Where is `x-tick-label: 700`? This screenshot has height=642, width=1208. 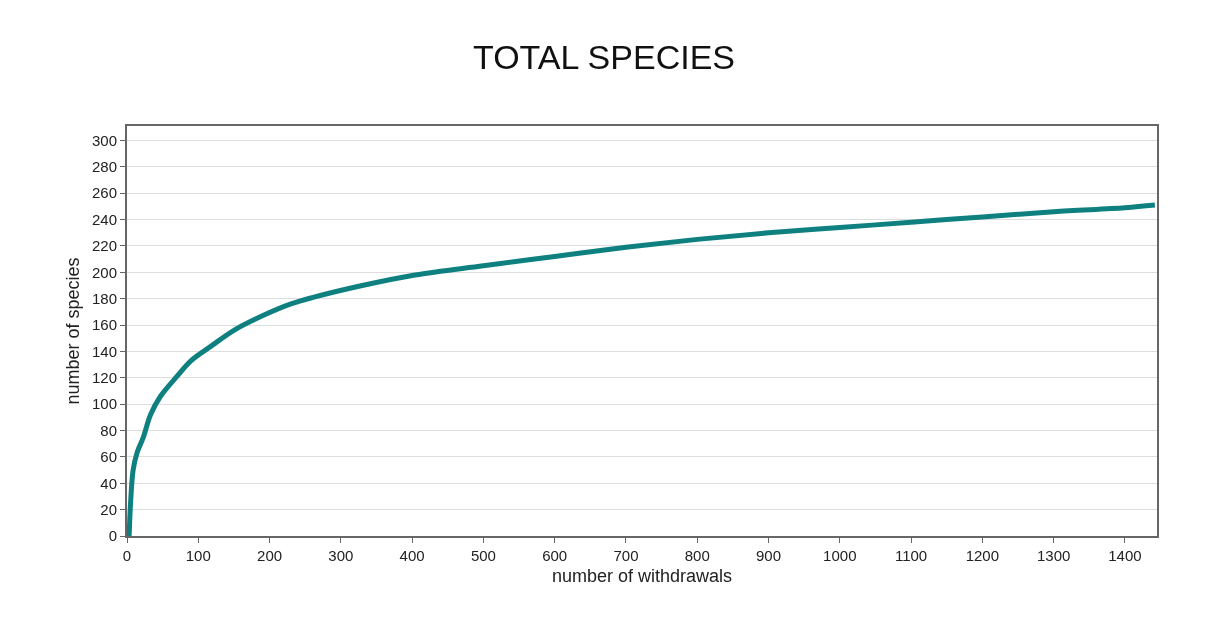
x-tick-label: 700 is located at coordinates (626, 555).